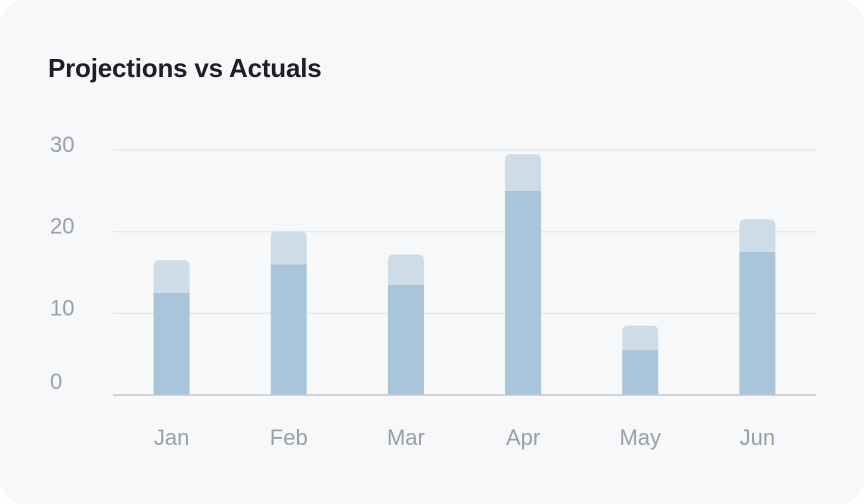 The height and width of the screenshot is (504, 864). What do you see at coordinates (288, 248) in the screenshot?
I see `projection-bar-feb` at bounding box center [288, 248].